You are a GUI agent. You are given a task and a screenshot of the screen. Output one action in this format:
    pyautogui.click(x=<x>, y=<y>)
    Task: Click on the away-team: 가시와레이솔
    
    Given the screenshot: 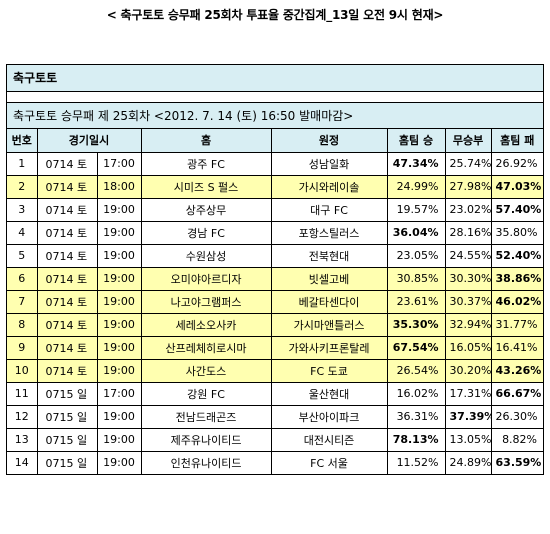 What is the action you would take?
    pyautogui.click(x=329, y=186)
    